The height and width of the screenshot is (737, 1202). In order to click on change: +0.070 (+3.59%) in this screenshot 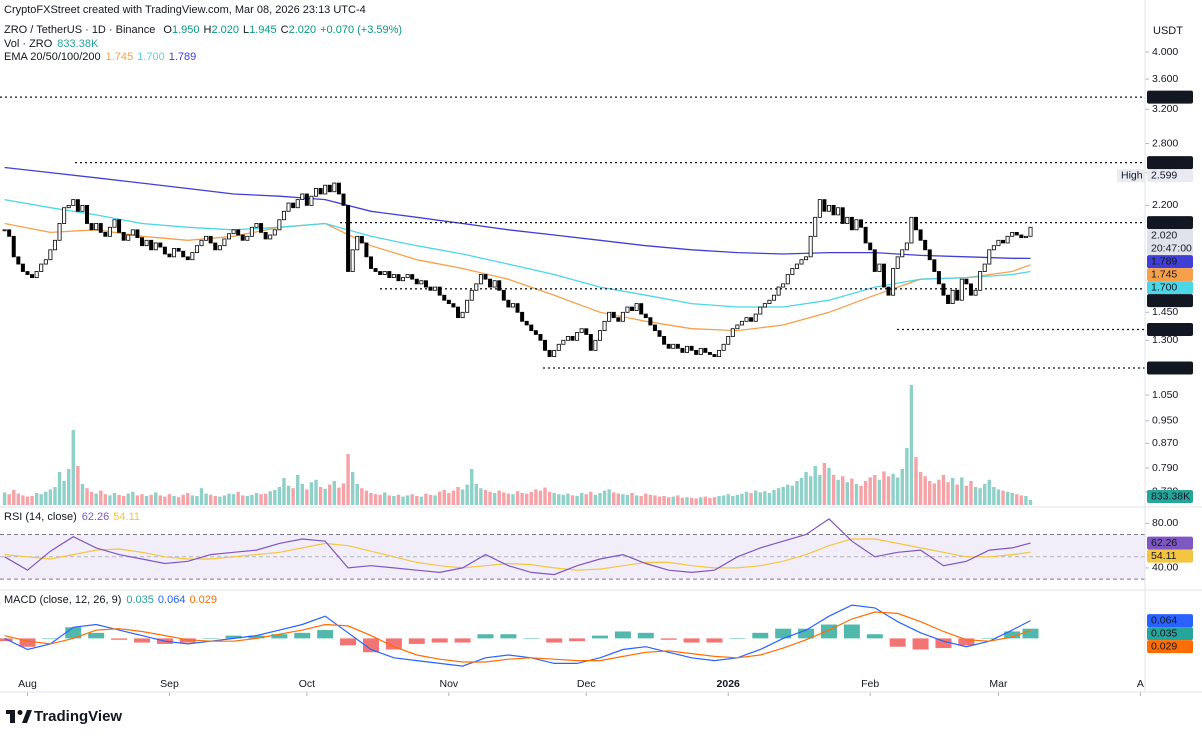, I will do `click(361, 30)`.